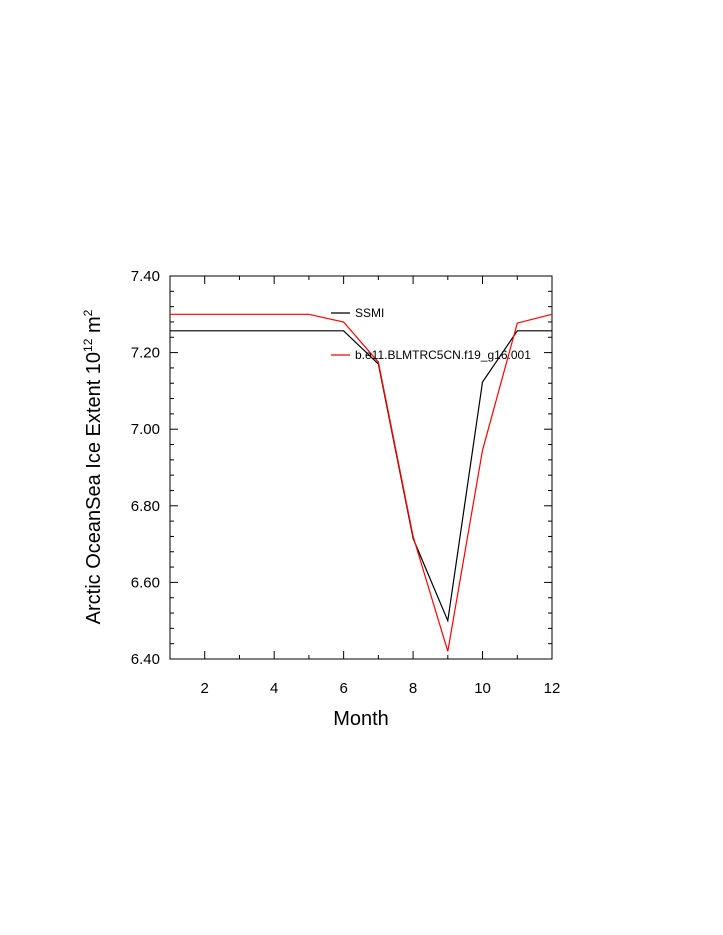 This screenshot has width=723, height=935. Describe the element at coordinates (274, 688) in the screenshot. I see `x-tick-label: 4` at that location.